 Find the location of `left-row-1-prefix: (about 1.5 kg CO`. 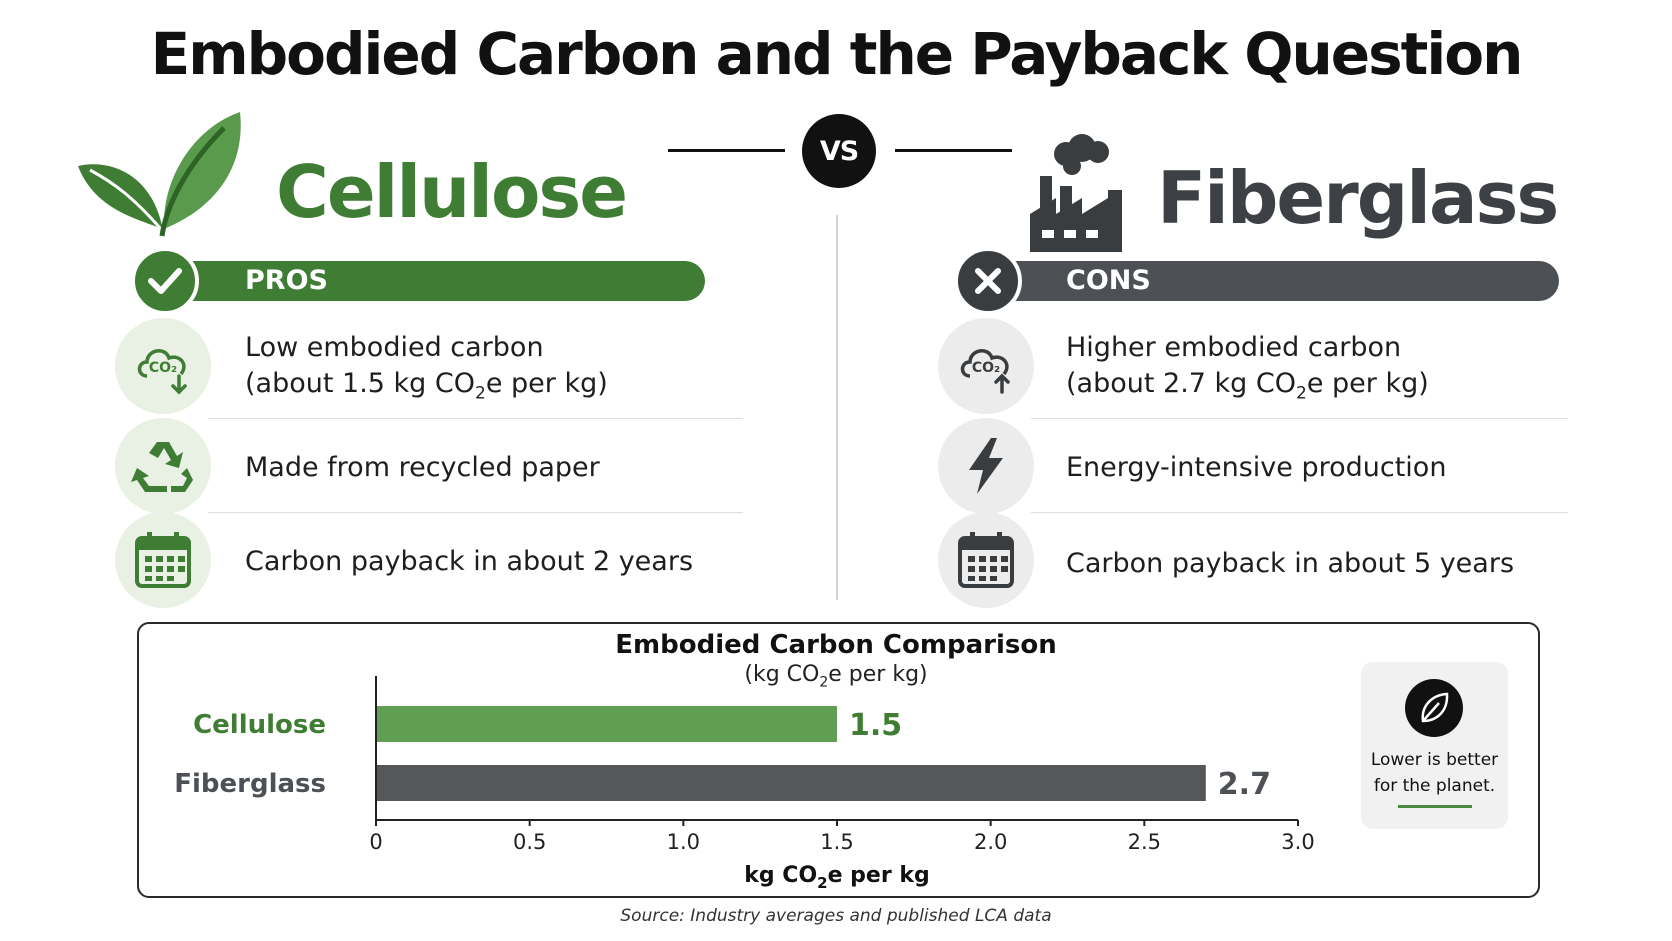

left-row-1-prefix: (about 1.5 kg CO is located at coordinates (360, 383).